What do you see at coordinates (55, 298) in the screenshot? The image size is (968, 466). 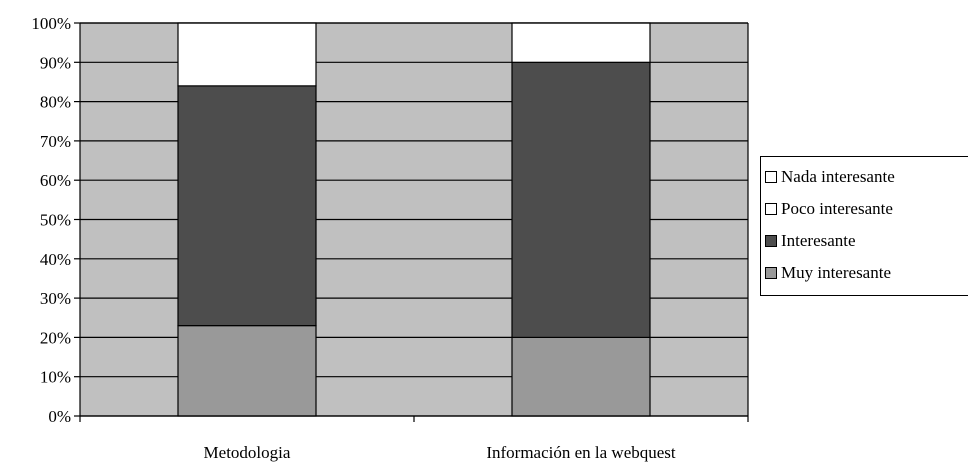 I see `y-tick-label: 30%` at bounding box center [55, 298].